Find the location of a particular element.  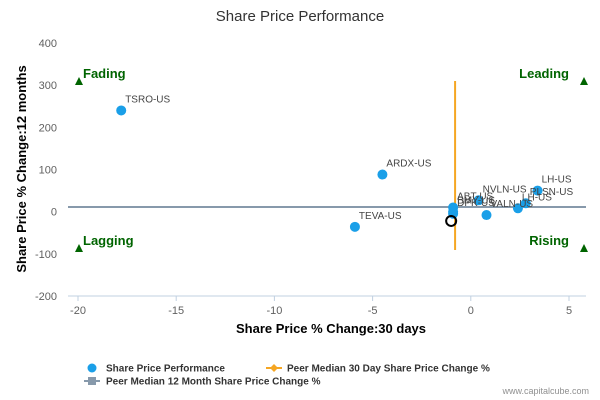

highlighted-point is located at coordinates (451, 220).